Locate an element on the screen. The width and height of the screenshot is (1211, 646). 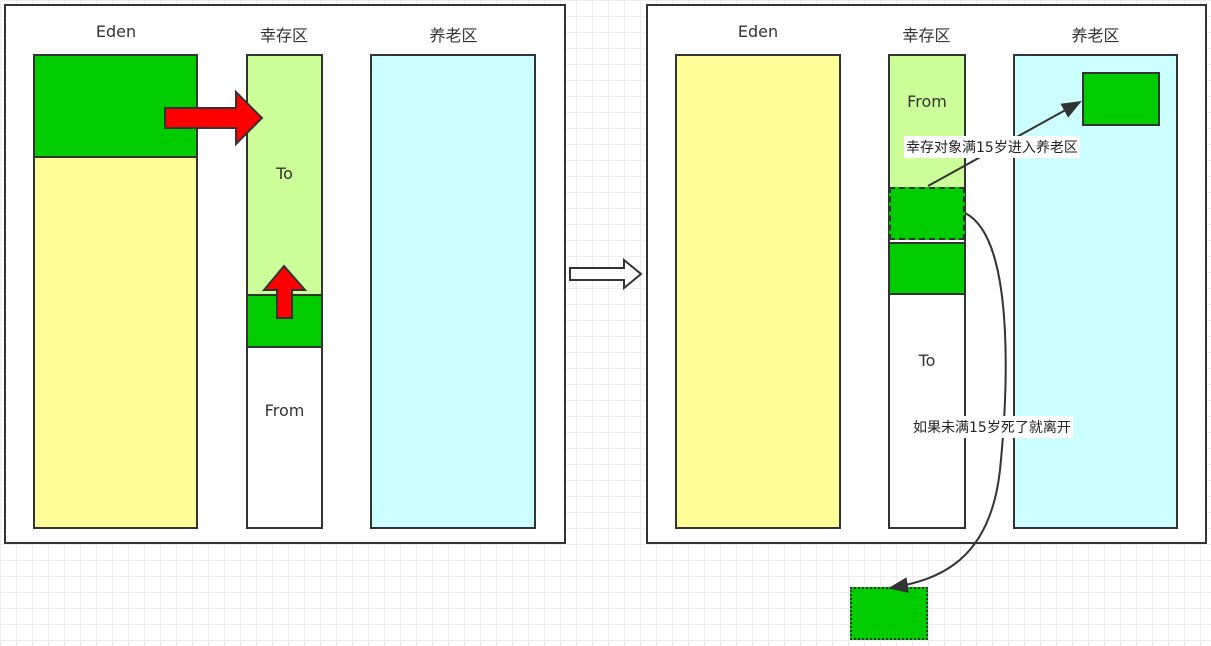
right-old-title: 养老区 is located at coordinates (1095, 35).